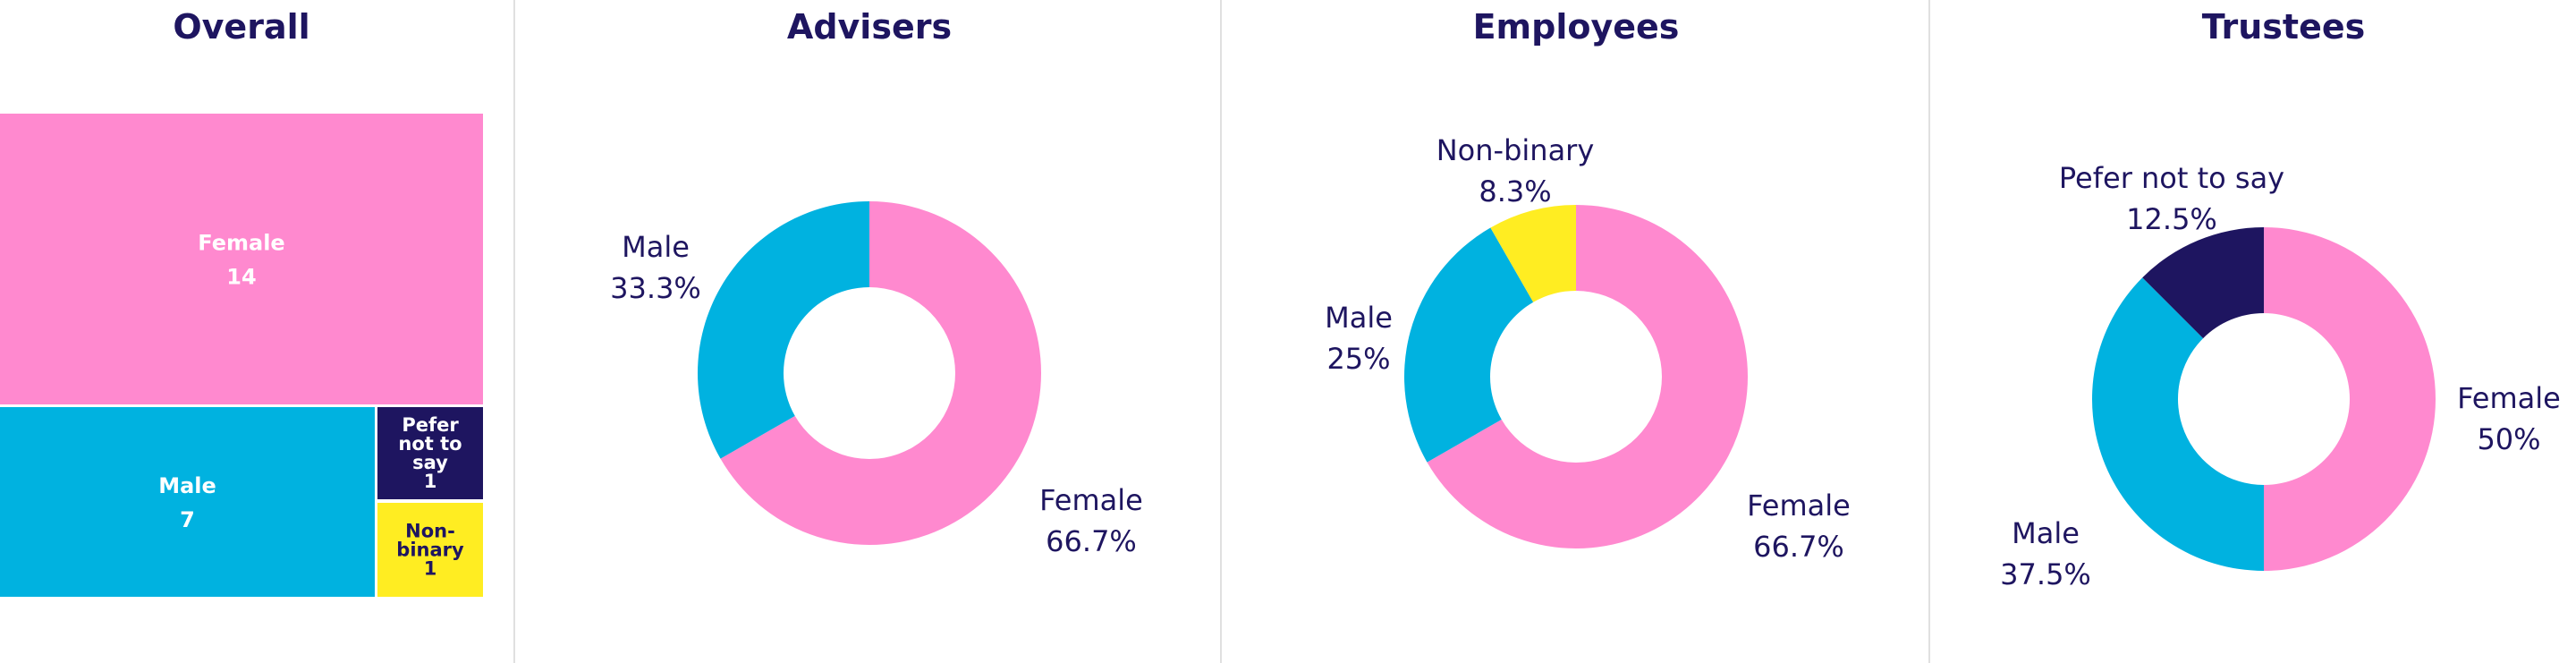 The height and width of the screenshot is (663, 2576). Describe the element at coordinates (187, 519) in the screenshot. I see `treemap-value-male: 7` at that location.